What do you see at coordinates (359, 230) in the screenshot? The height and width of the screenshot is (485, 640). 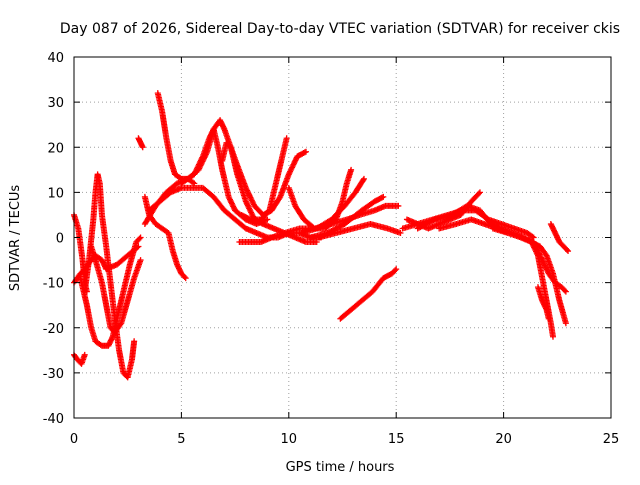 I see `series-s19` at bounding box center [359, 230].